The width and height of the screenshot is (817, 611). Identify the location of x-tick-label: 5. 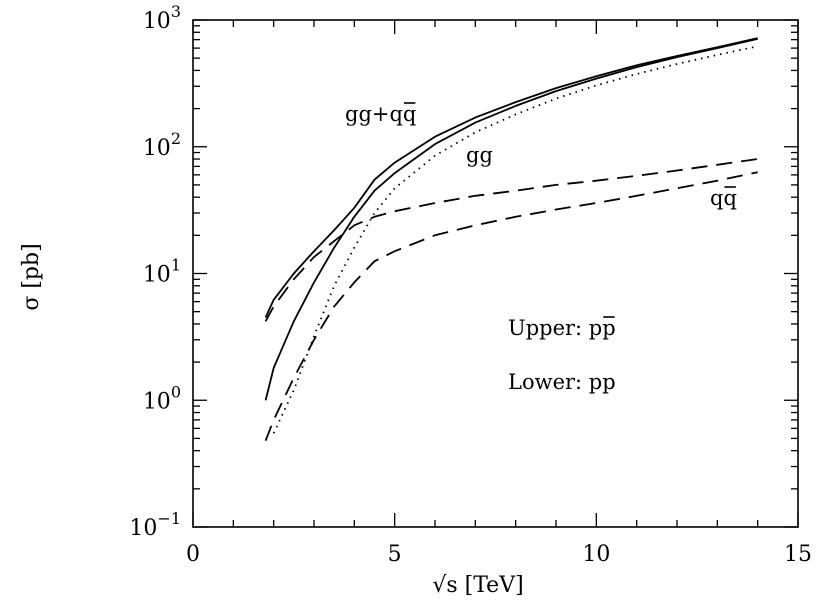
(395, 554).